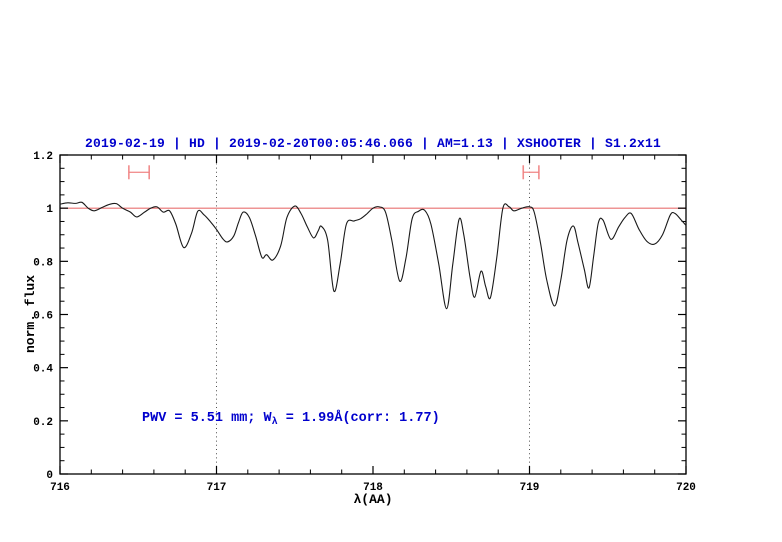 This screenshot has width=782, height=542. Describe the element at coordinates (207, 418) in the screenshot. I see `pwv-annotation-text: PWV = 5.51 mm; W` at that location.